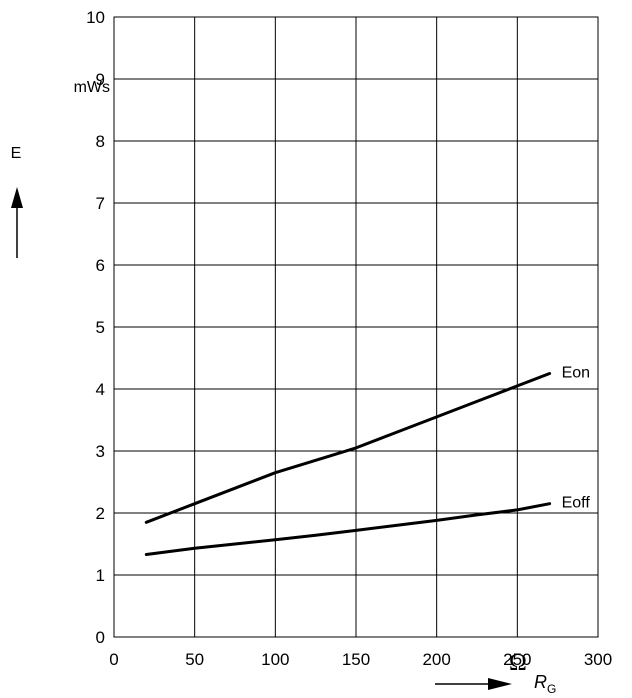  I want to click on y-tick-labels: 0 1 2 3 4 5 6 7 8 9 10, so click(95, 327).